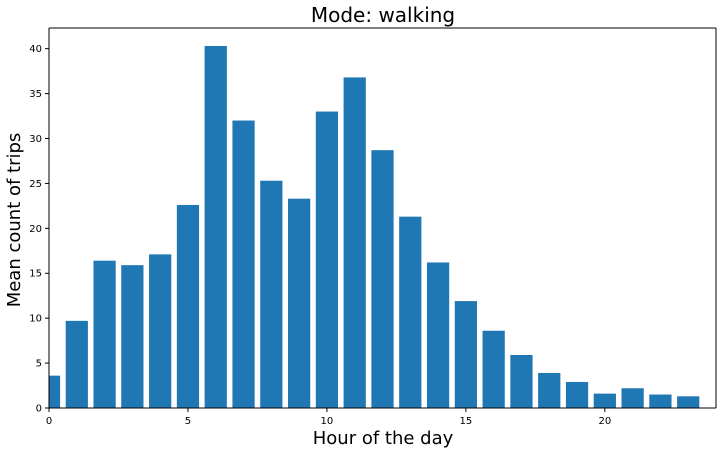 This screenshot has width=725, height=454. Describe the element at coordinates (14, 220) in the screenshot. I see `y-axis-label: Mean count of trips` at that location.